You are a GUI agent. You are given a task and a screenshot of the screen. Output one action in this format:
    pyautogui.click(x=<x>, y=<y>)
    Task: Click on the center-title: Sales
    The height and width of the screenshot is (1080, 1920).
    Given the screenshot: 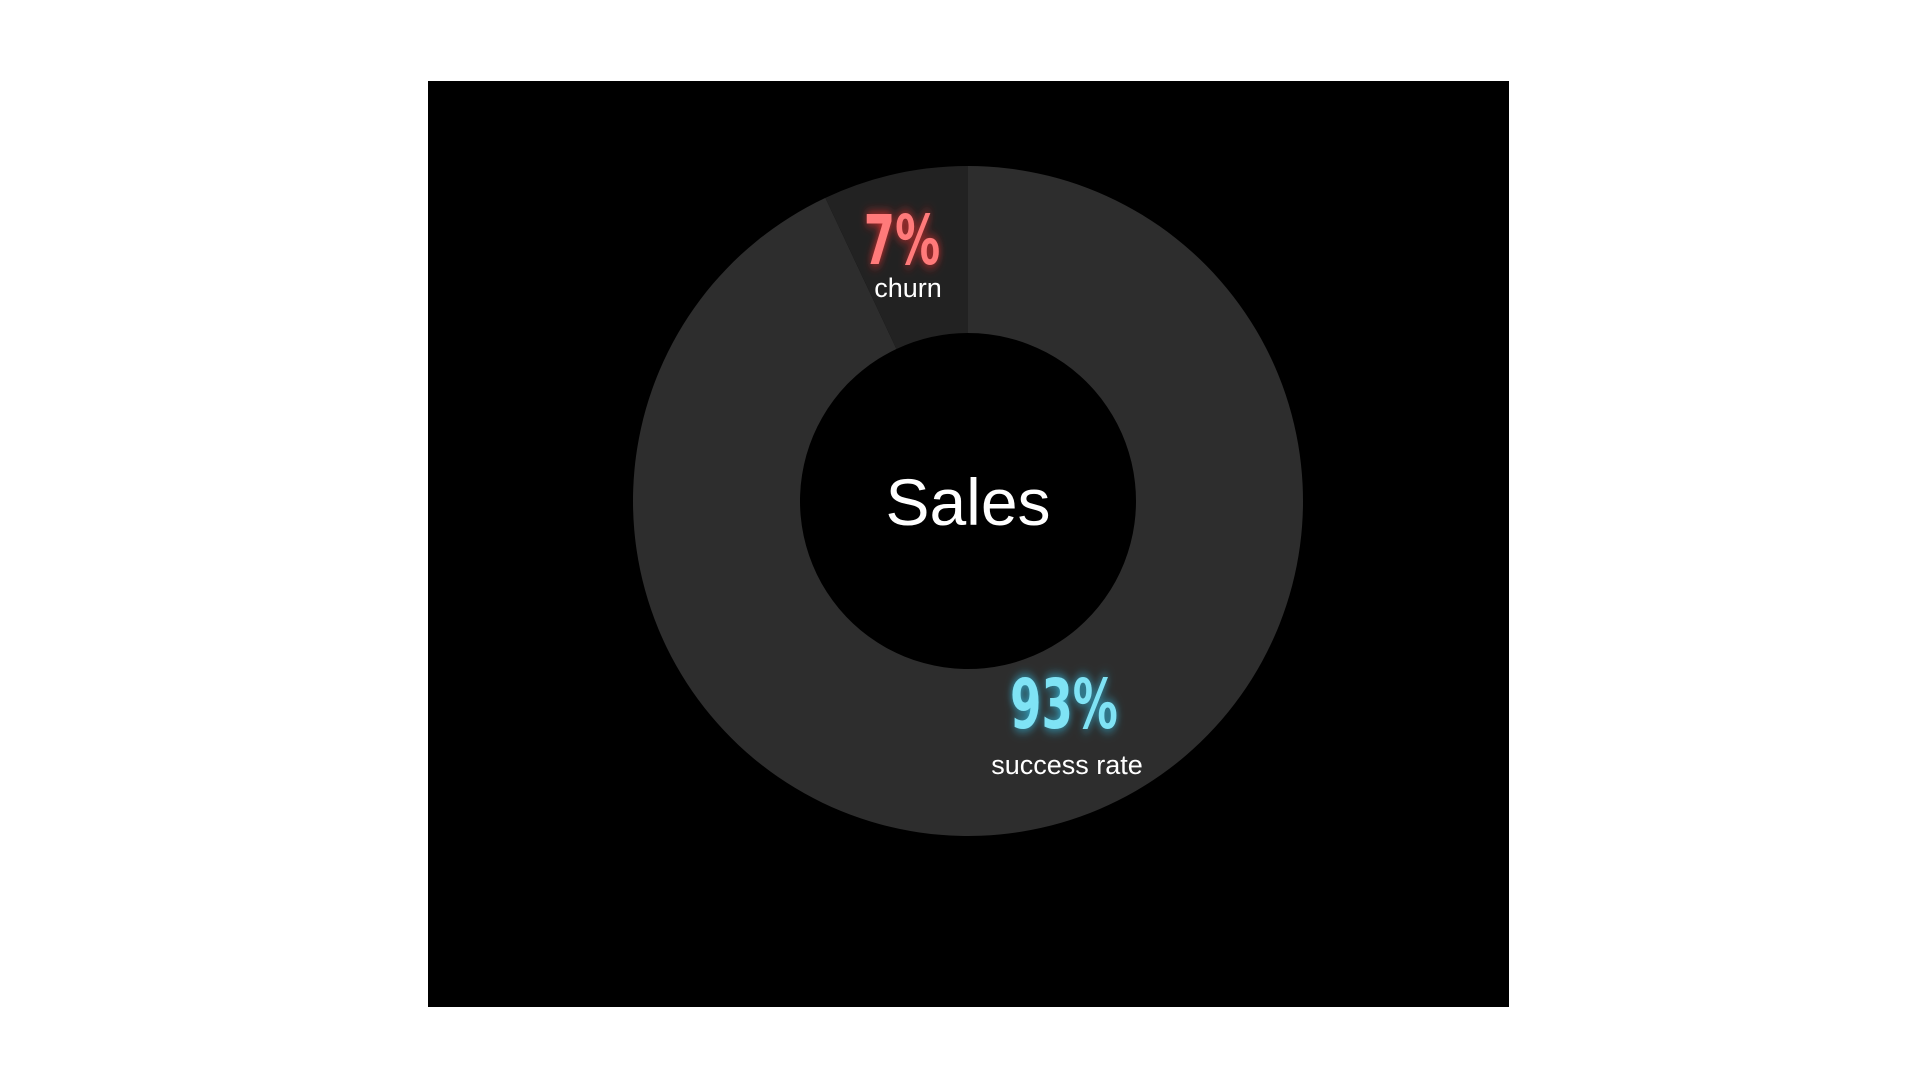 What is the action you would take?
    pyautogui.click(x=967, y=502)
    